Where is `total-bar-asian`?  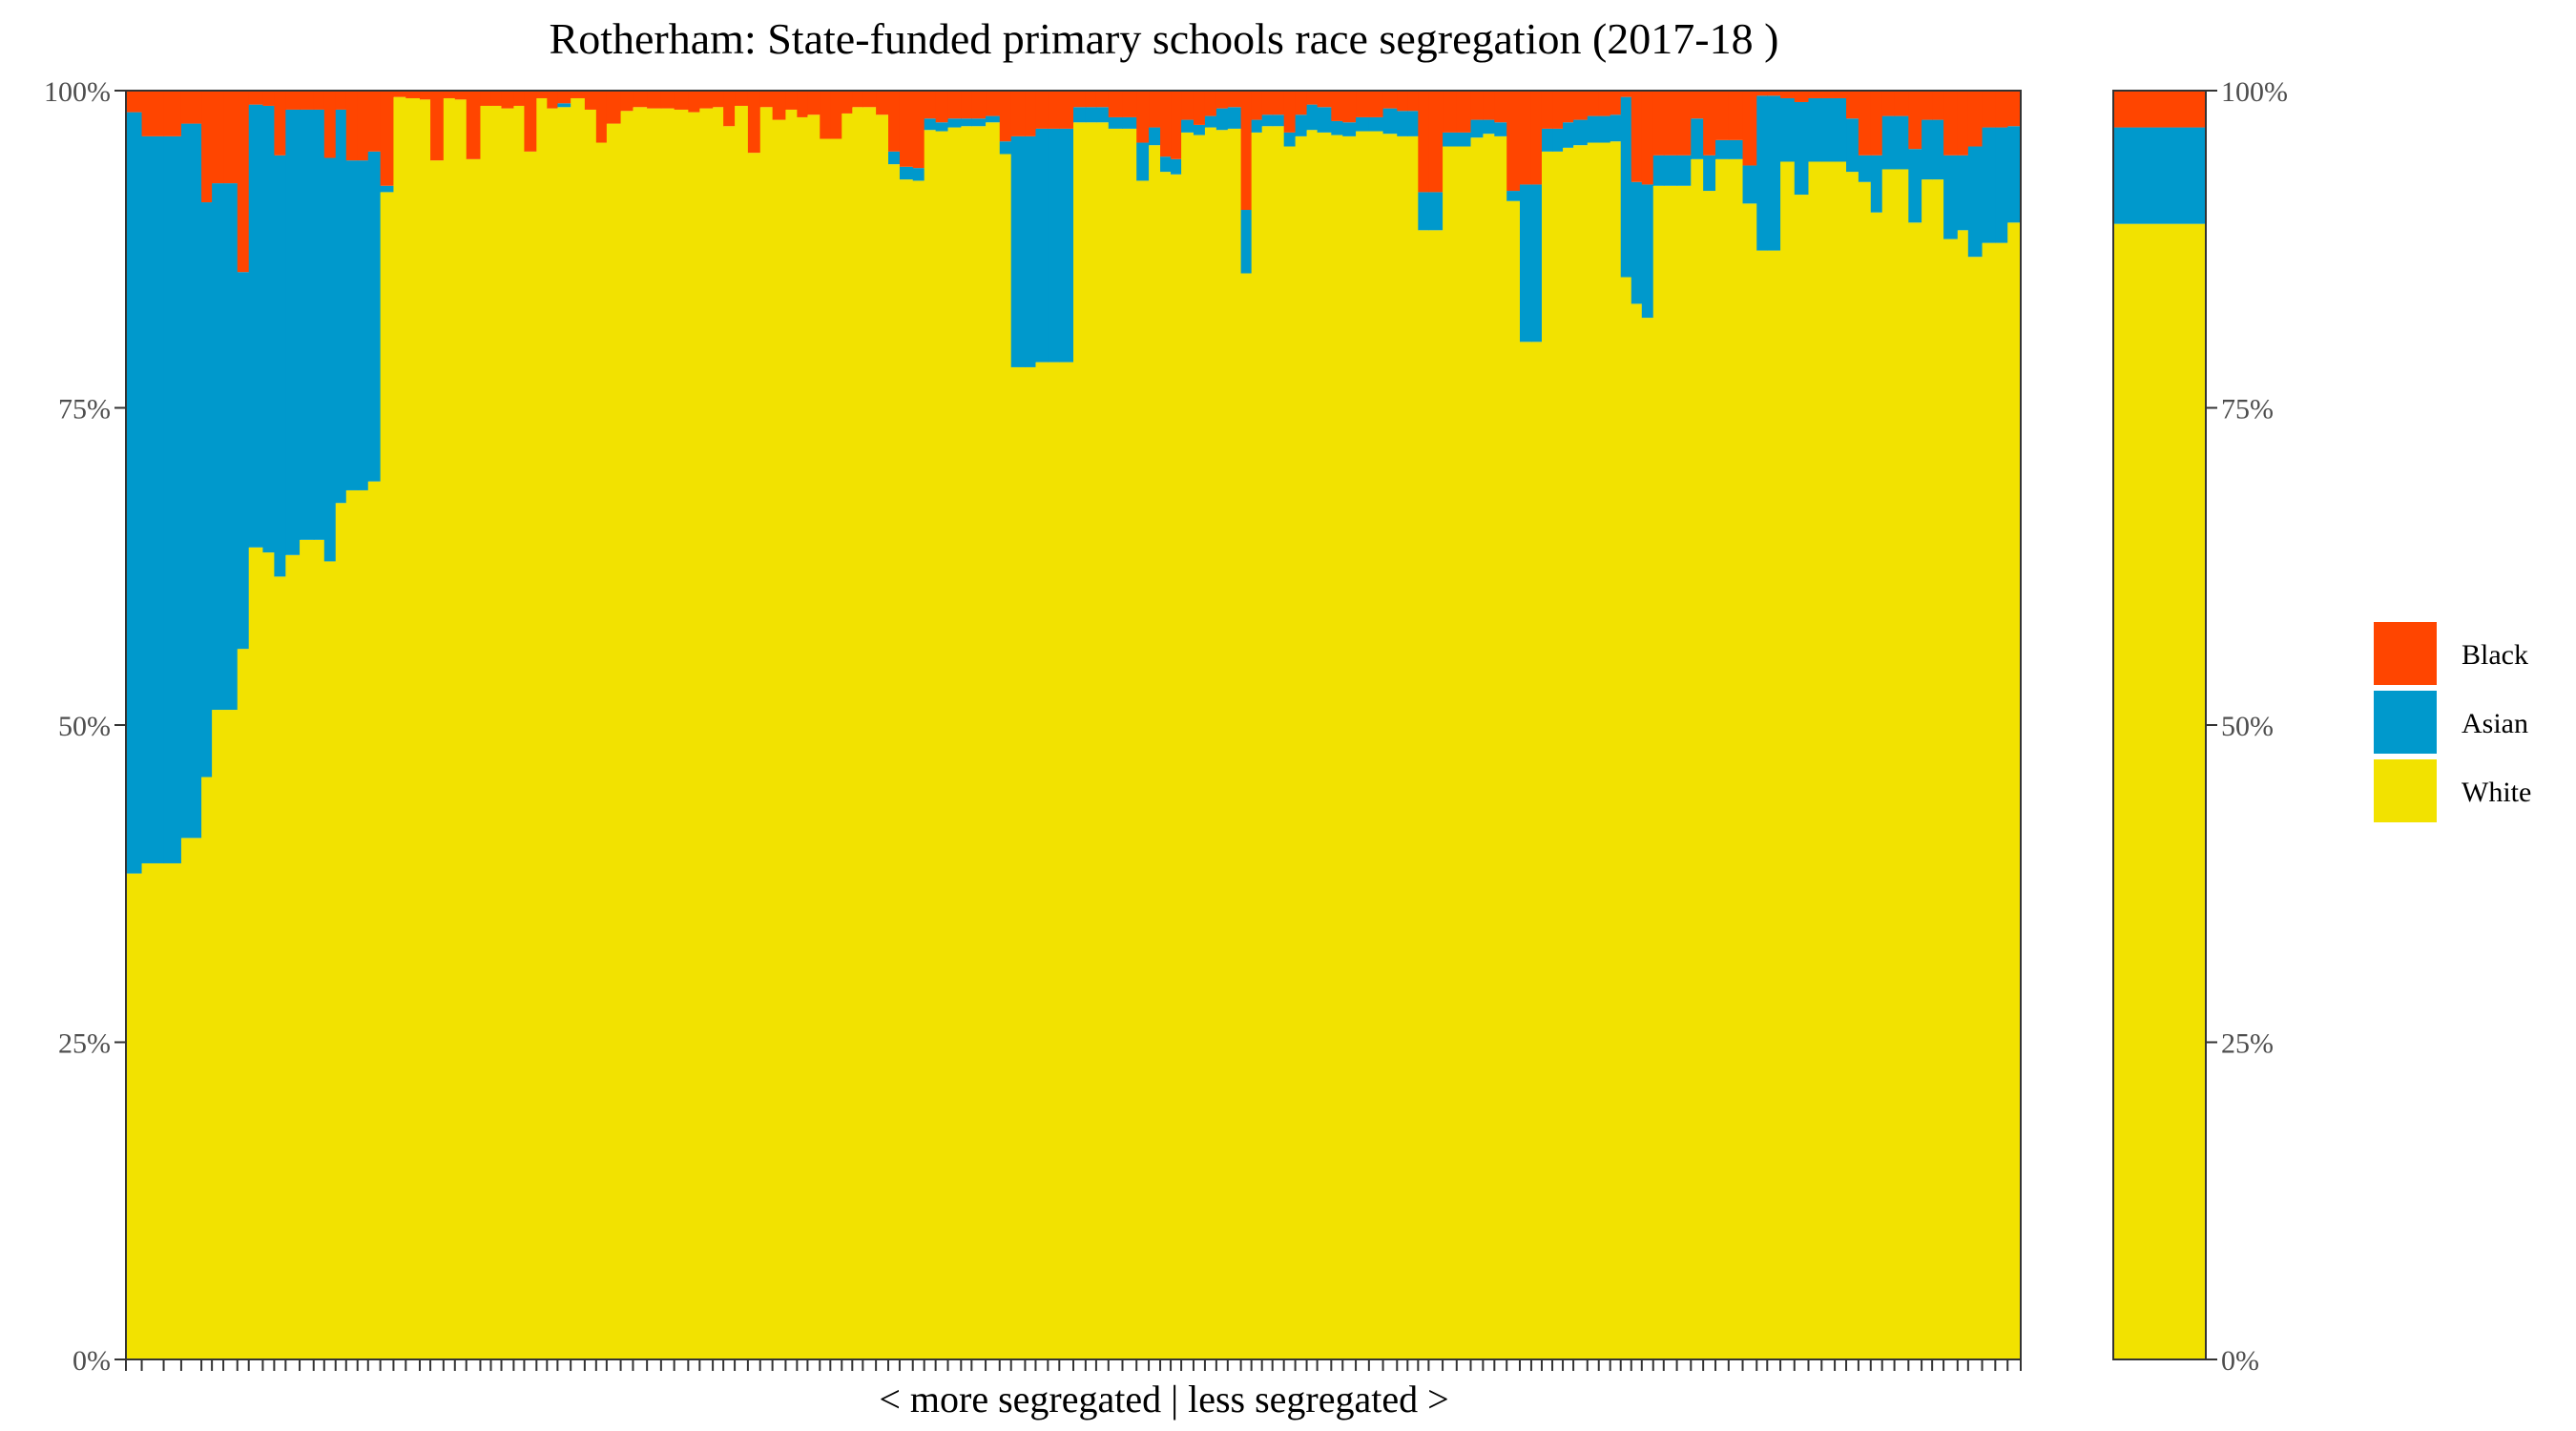
total-bar-asian is located at coordinates (2159, 175).